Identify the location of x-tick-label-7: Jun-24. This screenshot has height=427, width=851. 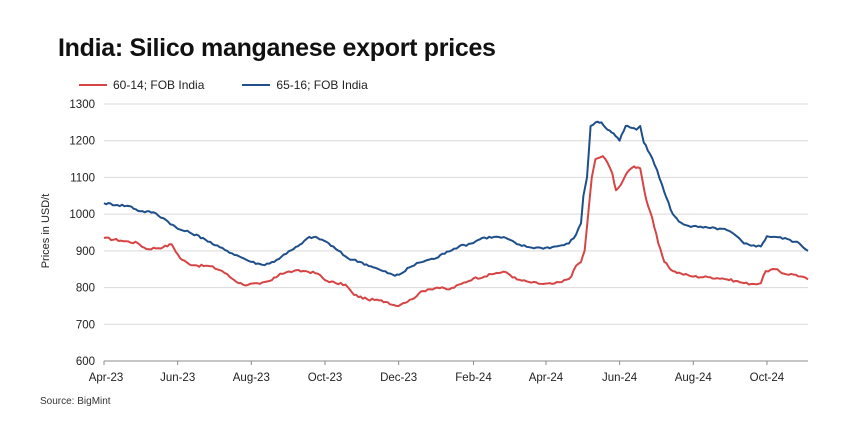
(620, 378).